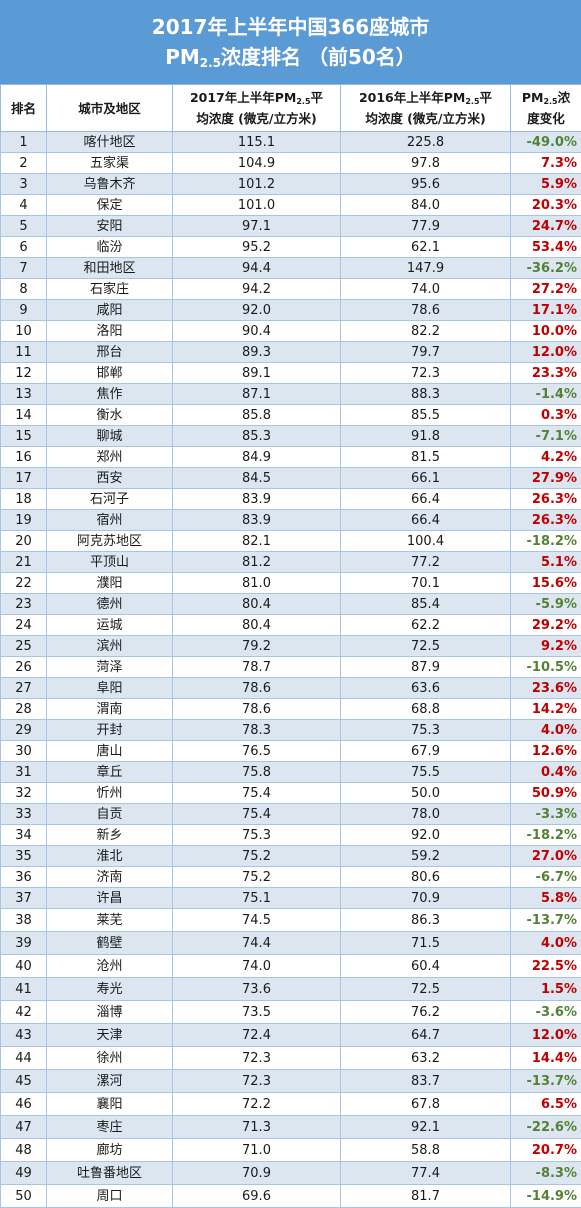  I want to click on city-cell: 濮阳, so click(110, 583).